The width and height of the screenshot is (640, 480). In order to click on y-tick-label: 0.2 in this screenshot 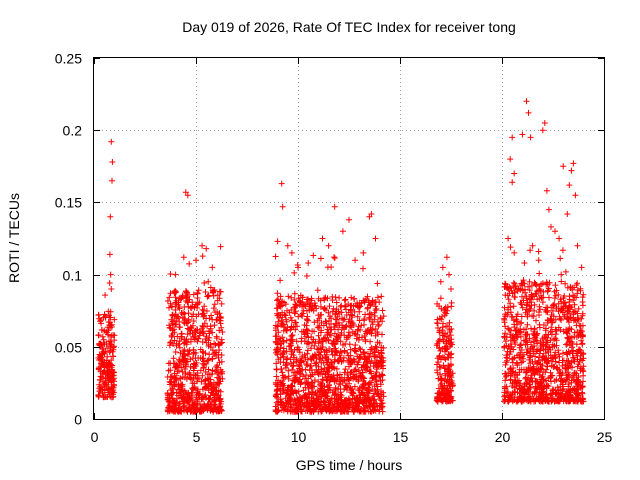, I will do `click(73, 131)`.